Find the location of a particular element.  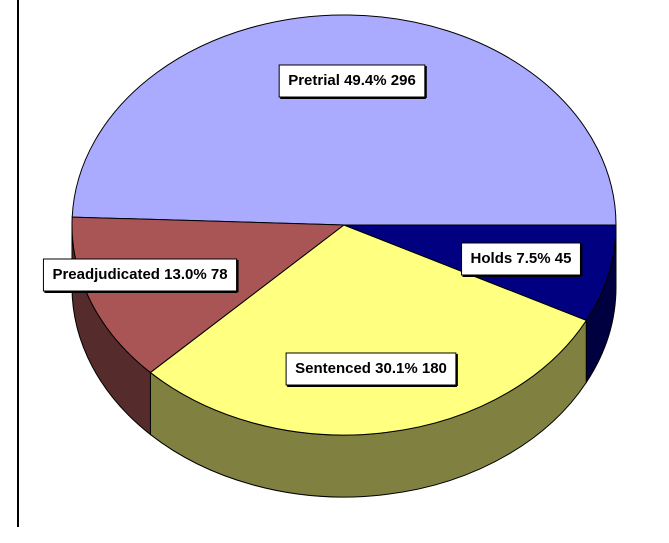

label-percent: 7.5% is located at coordinates (533, 258).